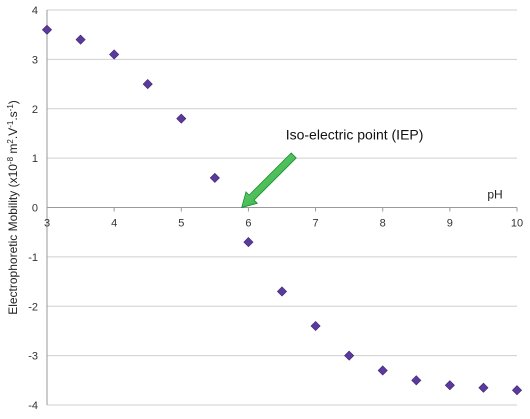 The height and width of the screenshot is (419, 530). What do you see at coordinates (355, 135) in the screenshot?
I see `iep-annotation-label: Iso-electric point (IEP)` at bounding box center [355, 135].